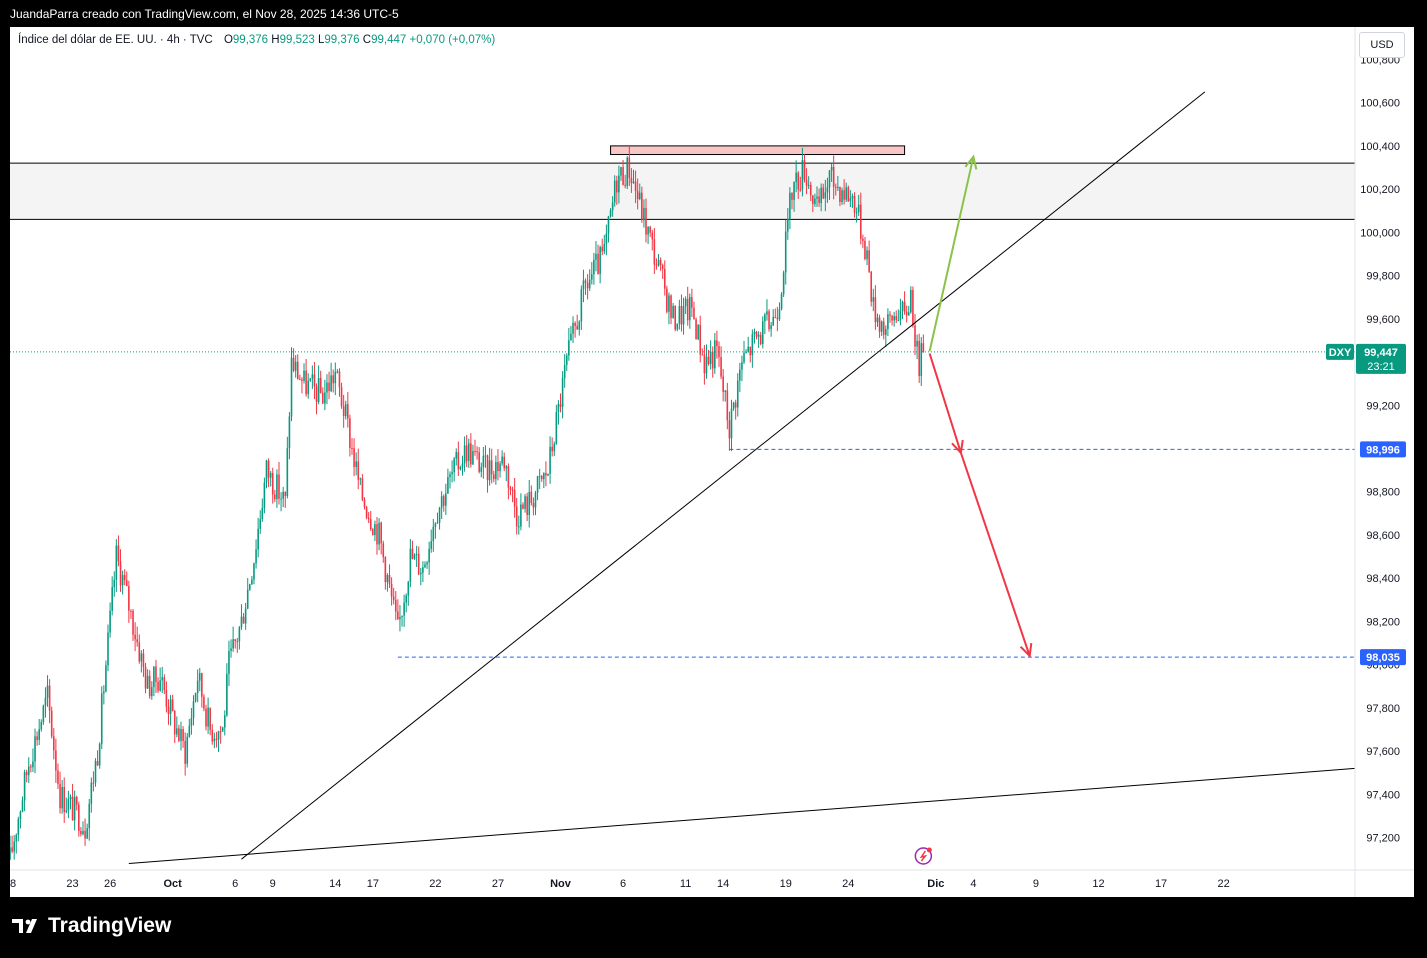 Image resolution: width=1427 pixels, height=958 pixels. Describe the element at coordinates (1383, 320) in the screenshot. I see `price-tick-label: 99,600` at that location.